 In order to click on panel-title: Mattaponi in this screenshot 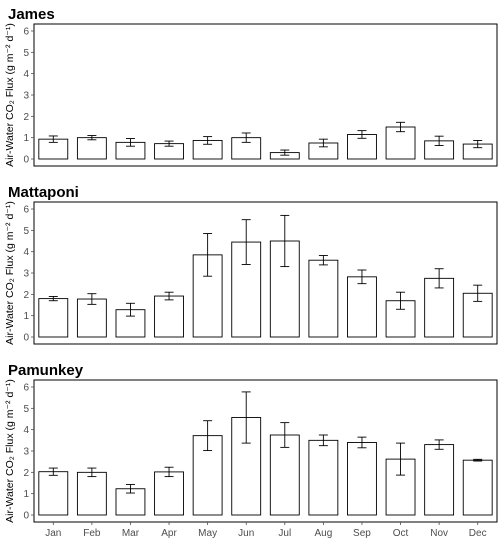, I will do `click(43, 192)`.